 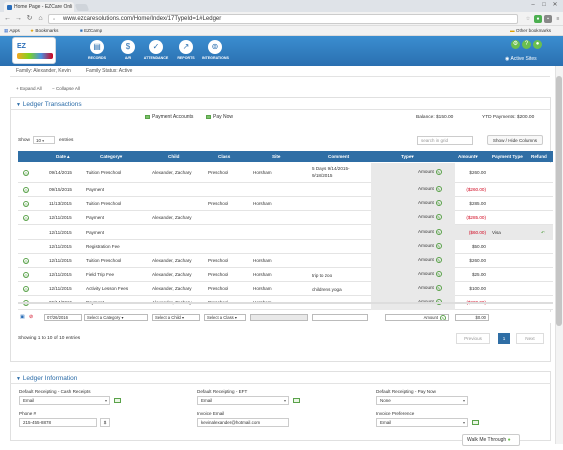 What do you see at coordinates (530, 31) in the screenshot?
I see `other-bookmarks: ▬ Other bookmarks` at bounding box center [530, 31].